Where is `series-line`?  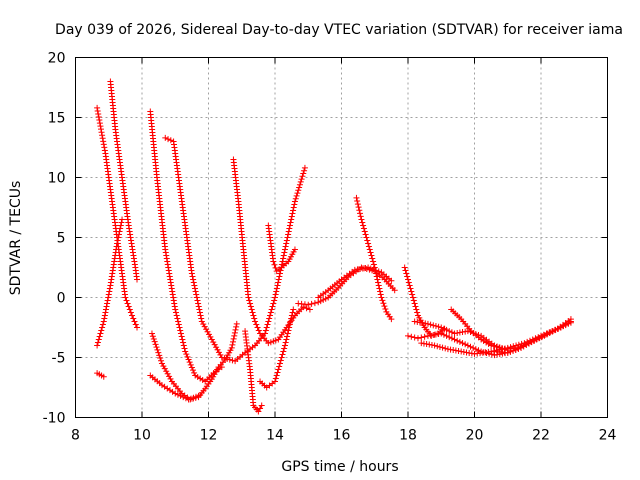
series-line is located at coordinates (100, 375).